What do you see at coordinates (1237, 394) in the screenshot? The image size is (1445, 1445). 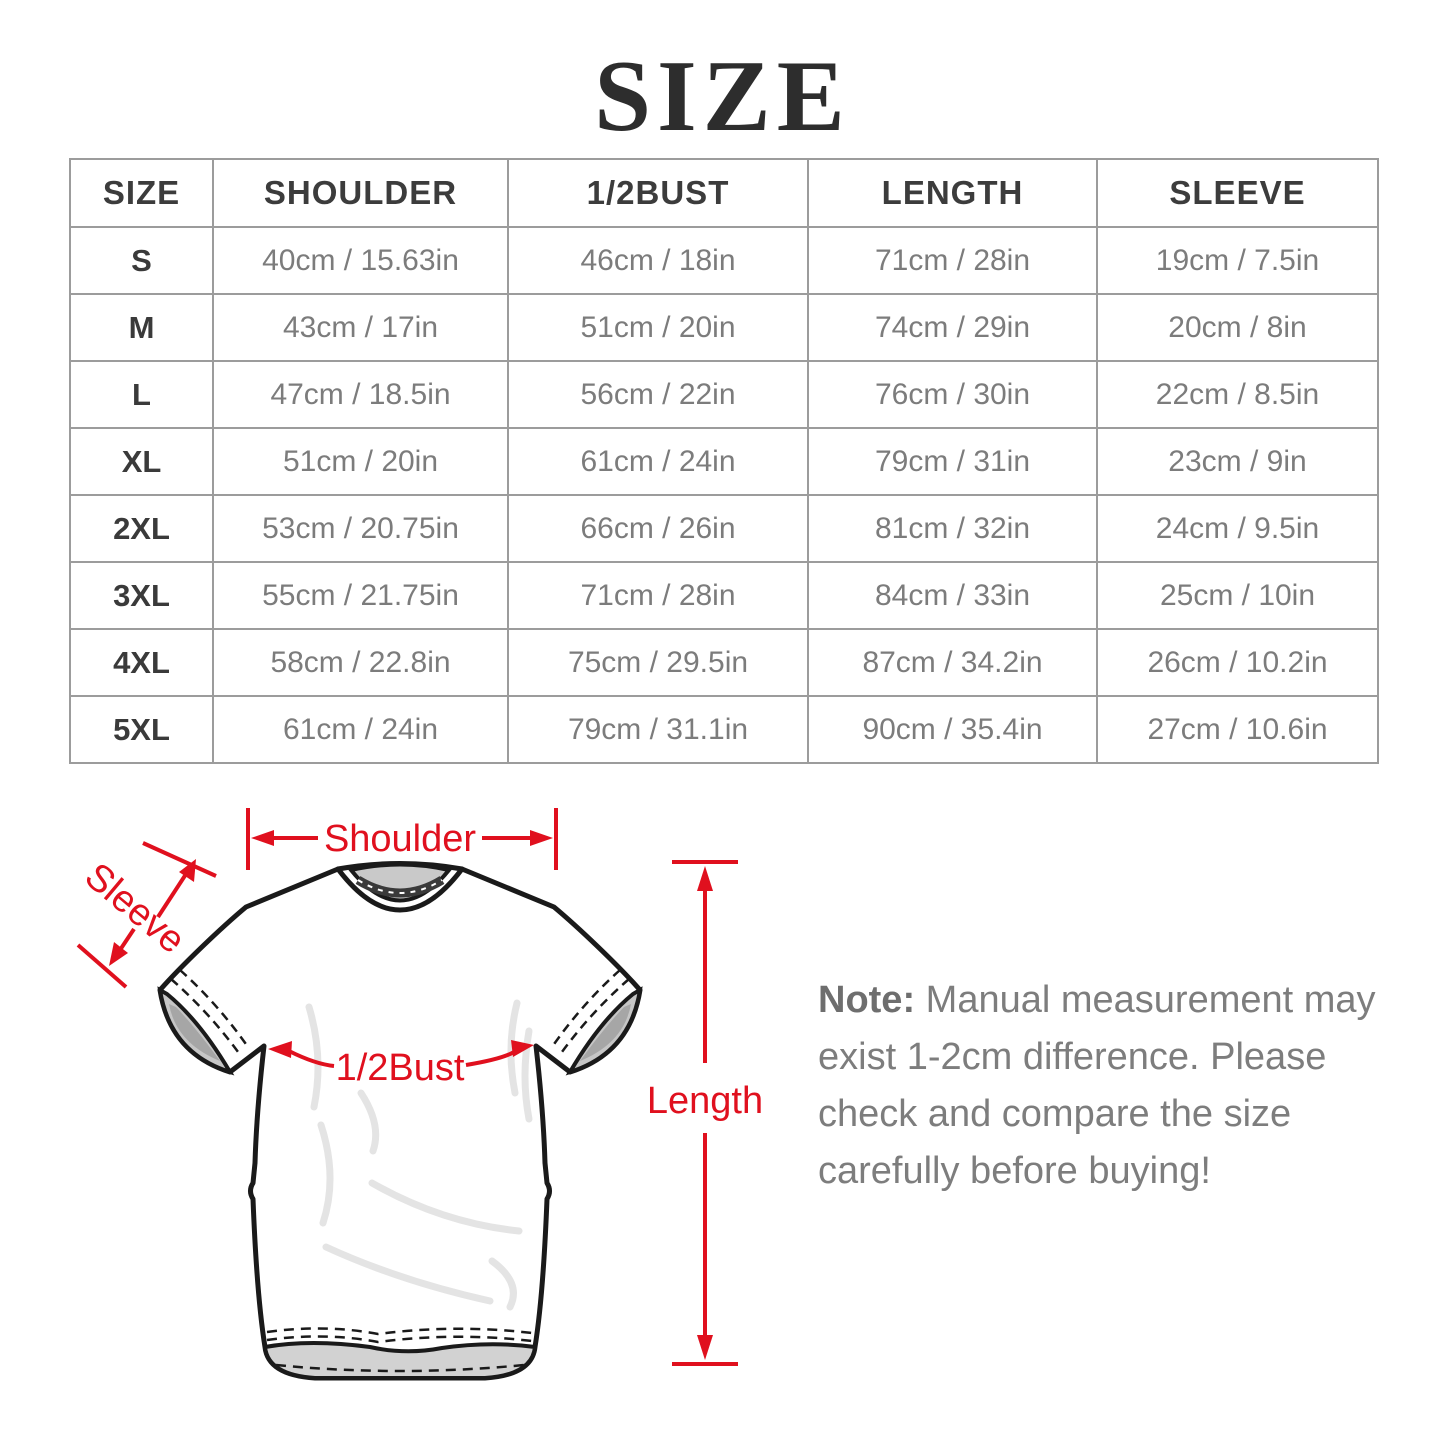 I see `measure-cell: 22cm / 8.5in` at bounding box center [1237, 394].